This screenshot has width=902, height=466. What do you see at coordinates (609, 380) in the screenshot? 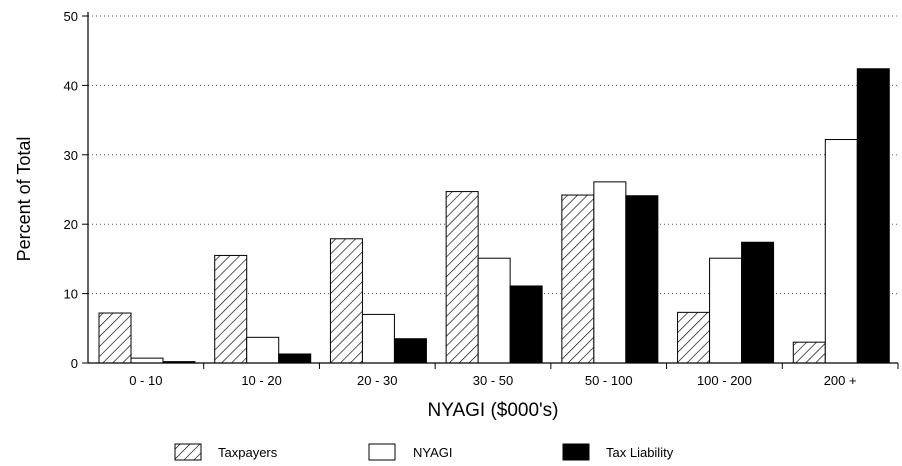
I see `x-tick-label: 50 - 100` at bounding box center [609, 380].